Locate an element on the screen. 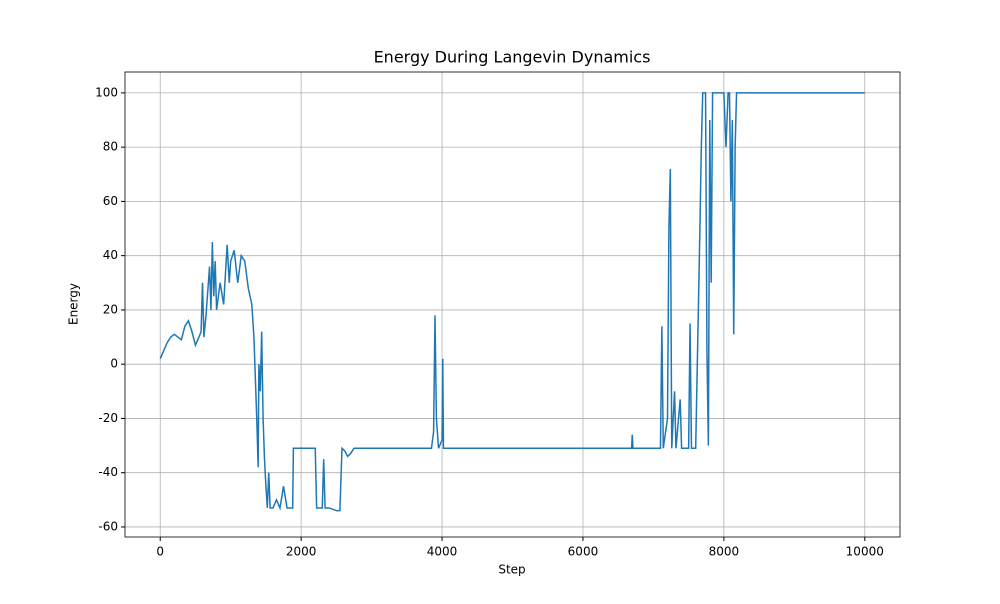  chart-title: Energy During Langevin Dynamics is located at coordinates (512, 57).